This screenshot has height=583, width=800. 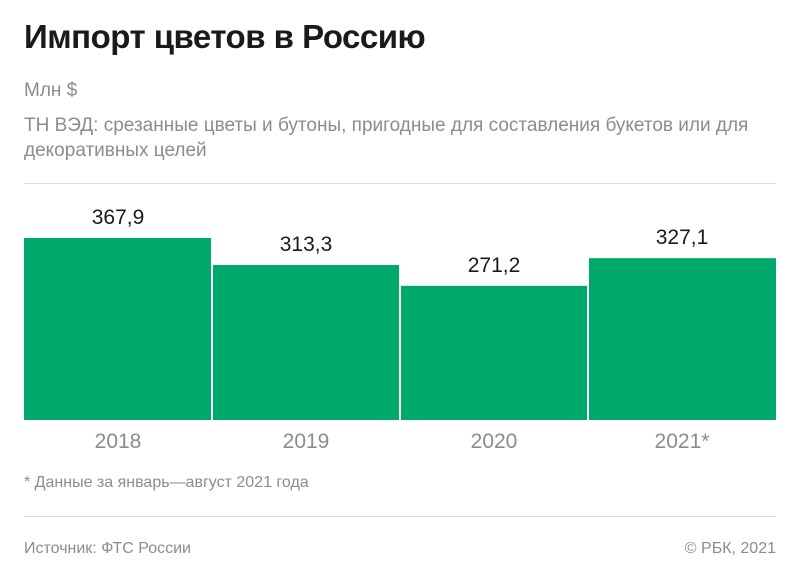 I want to click on value-label: 367,9, so click(x=118, y=217).